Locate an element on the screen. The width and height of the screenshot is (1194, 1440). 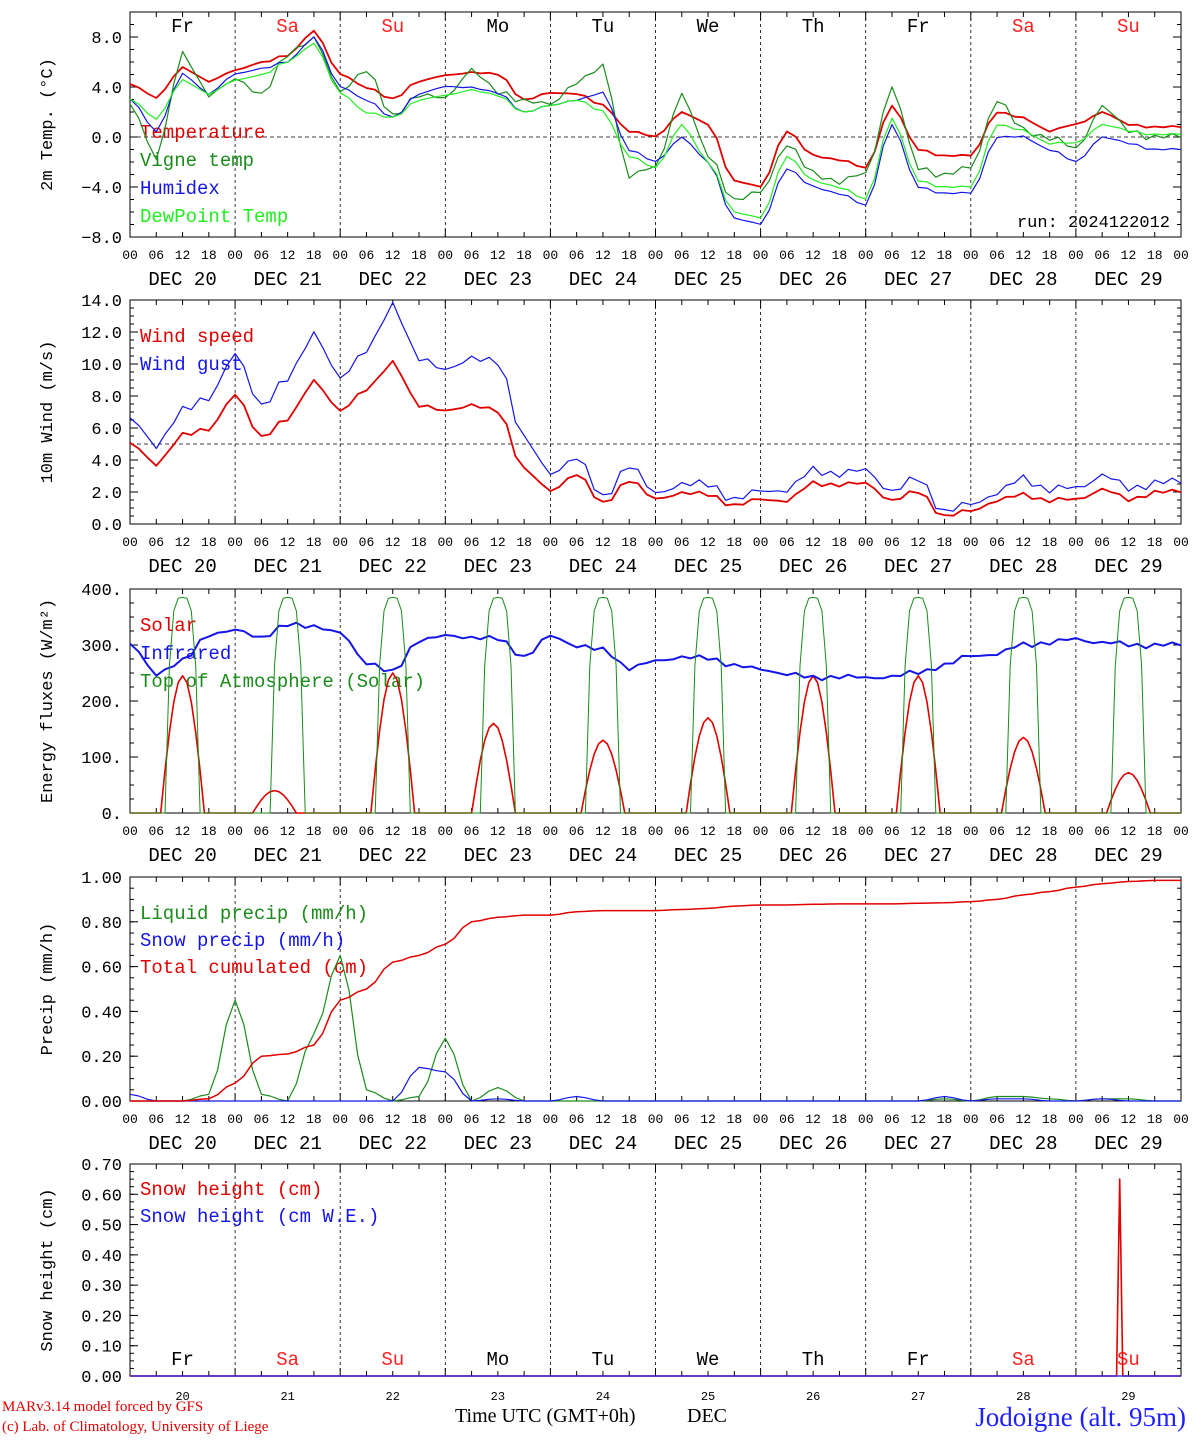
day-of-week-label: Su is located at coordinates (392, 1360).